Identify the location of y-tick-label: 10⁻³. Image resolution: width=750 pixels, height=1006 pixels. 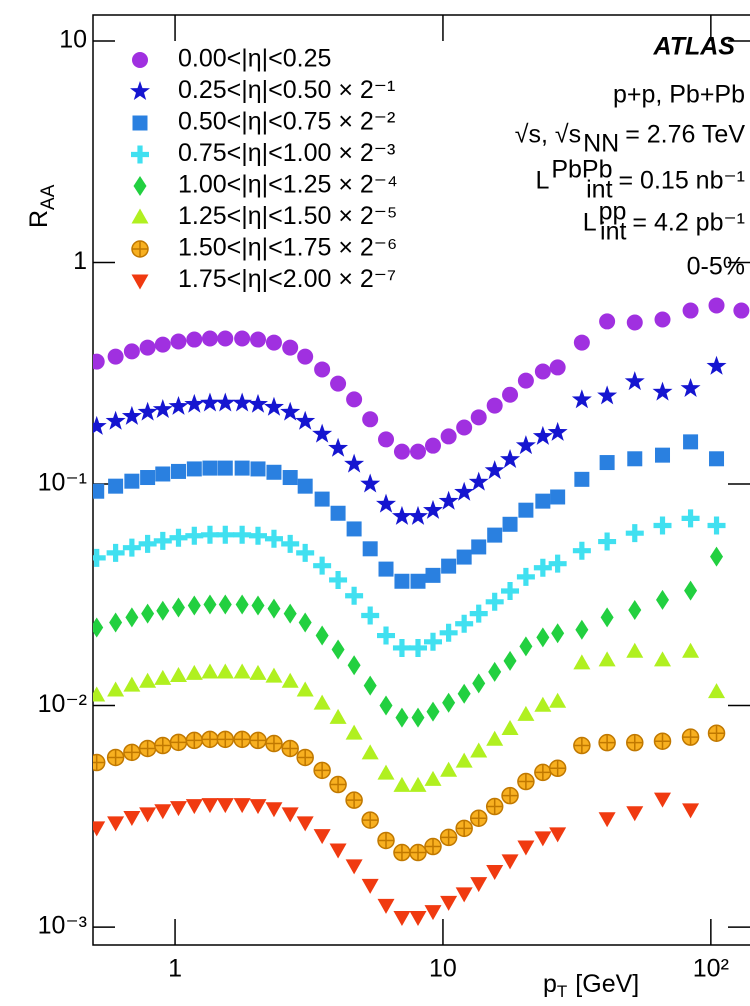
(62, 926).